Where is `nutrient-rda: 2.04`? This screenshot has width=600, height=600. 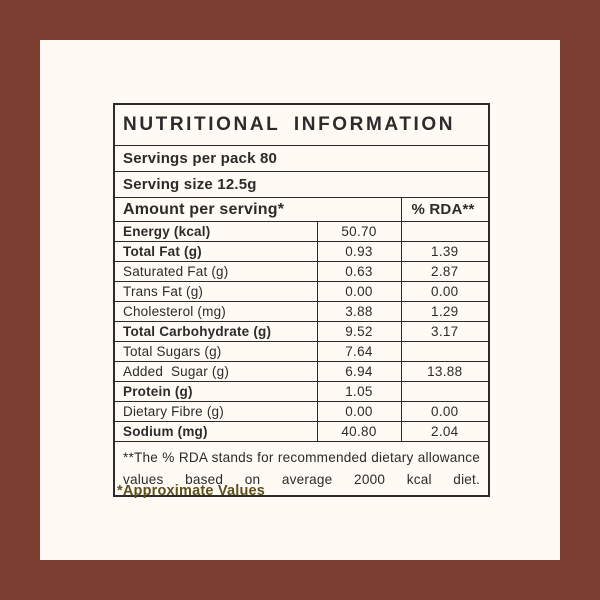 nutrient-rda: 2.04 is located at coordinates (445, 431).